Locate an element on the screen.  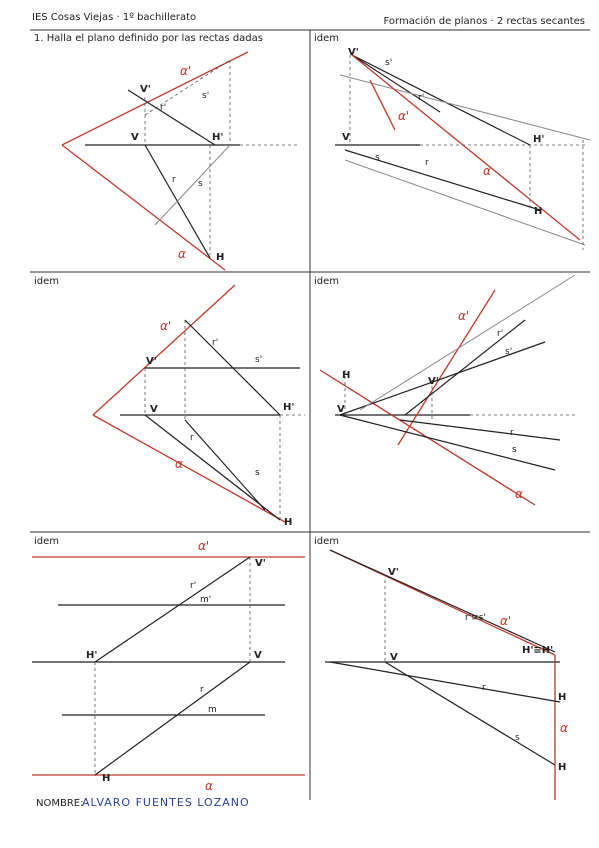
name-label: NOMBRE: is located at coordinates (59, 803).